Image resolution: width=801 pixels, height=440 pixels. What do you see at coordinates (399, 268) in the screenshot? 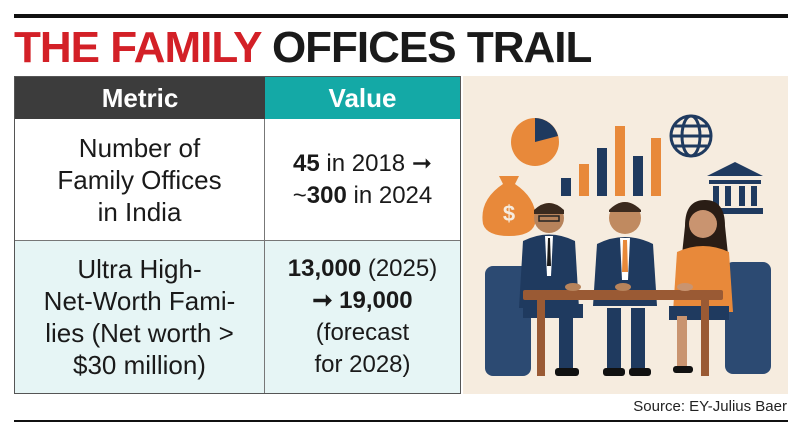
I see `value-text: (2025)` at bounding box center [399, 268].